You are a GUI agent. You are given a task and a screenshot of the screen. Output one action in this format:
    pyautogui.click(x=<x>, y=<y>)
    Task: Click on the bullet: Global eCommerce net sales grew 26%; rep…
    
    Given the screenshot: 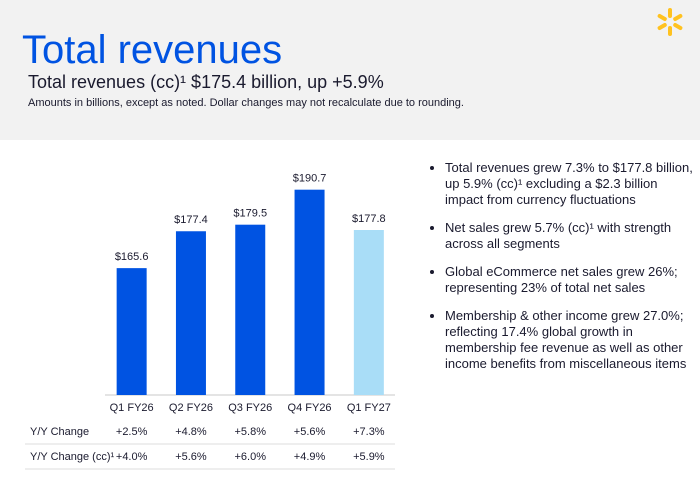 What is the action you would take?
    pyautogui.click(x=570, y=280)
    